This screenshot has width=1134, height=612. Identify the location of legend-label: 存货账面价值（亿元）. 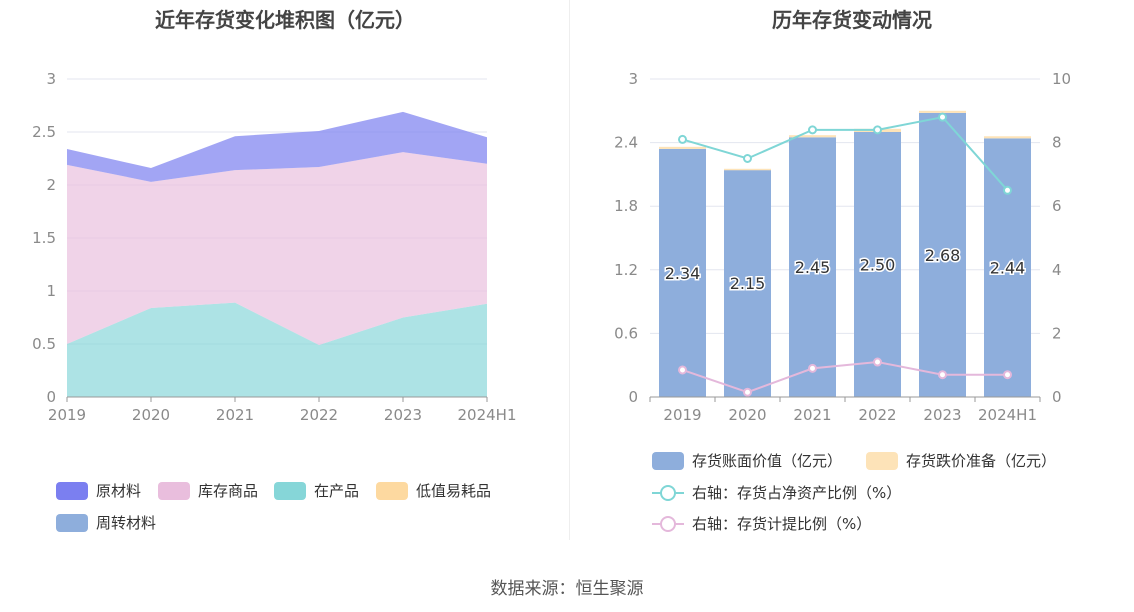
(767, 461).